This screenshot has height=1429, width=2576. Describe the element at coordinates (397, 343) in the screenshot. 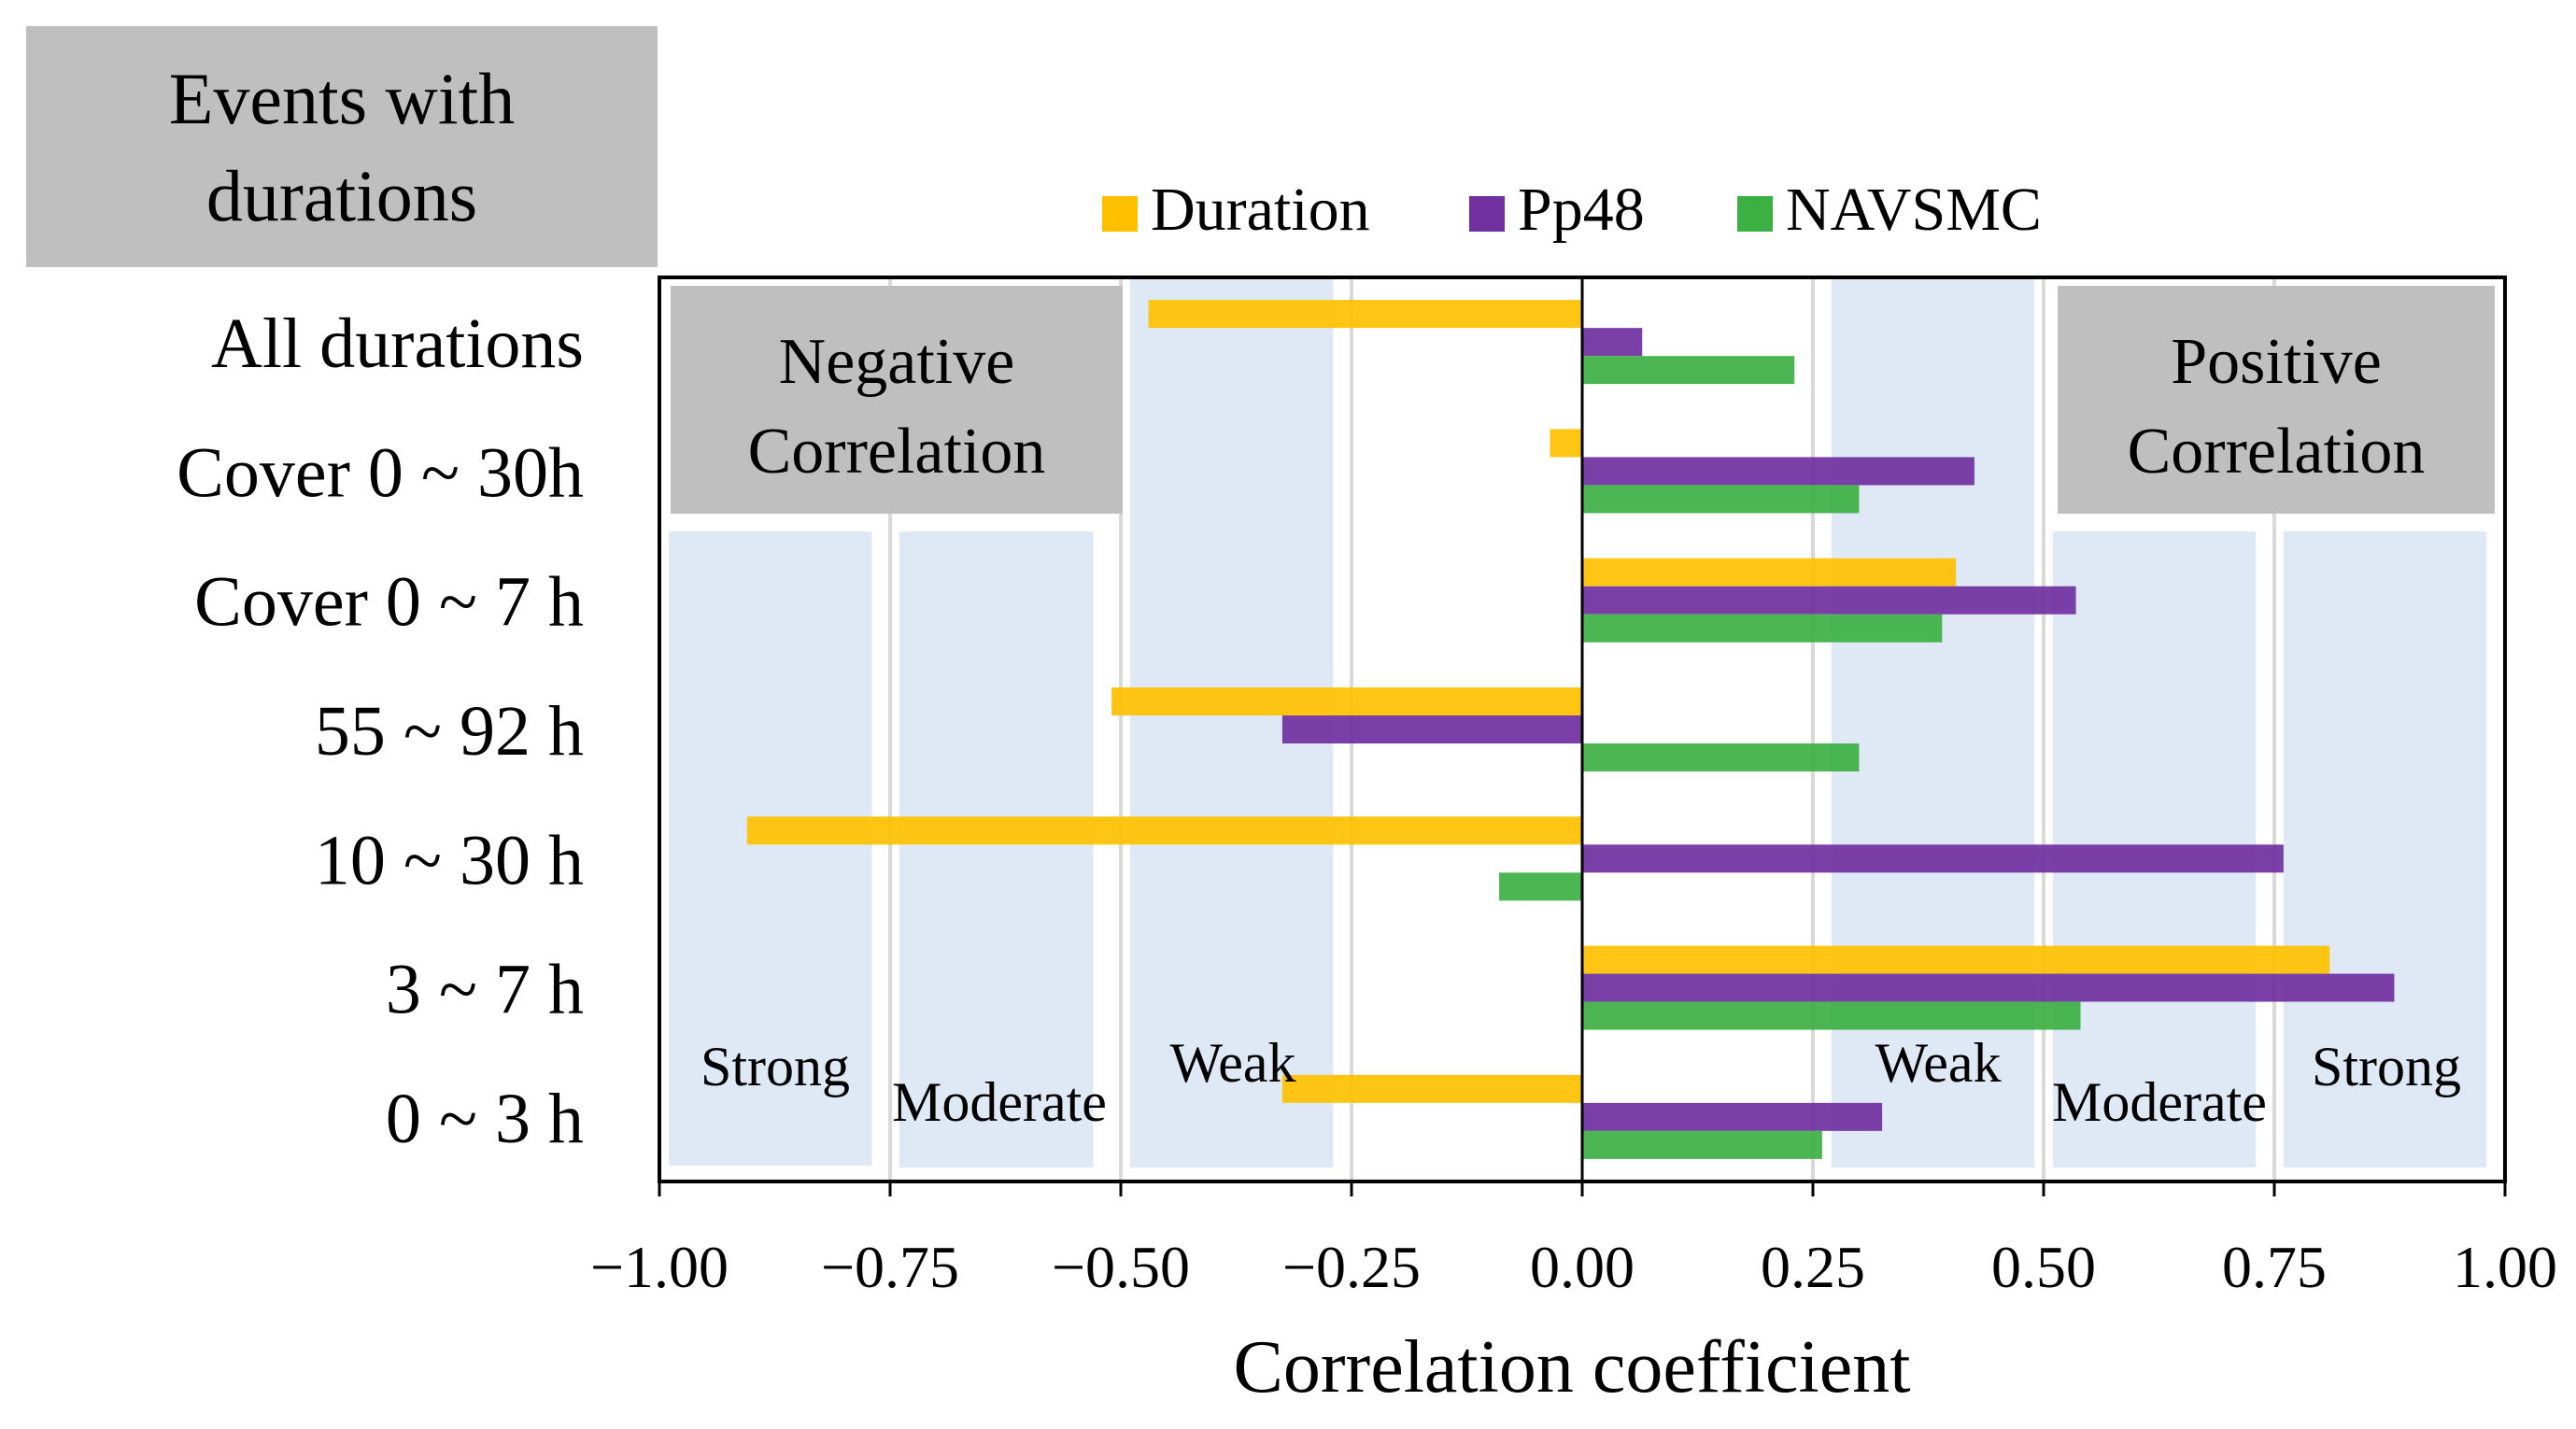

I see `category-label: All durations` at that location.